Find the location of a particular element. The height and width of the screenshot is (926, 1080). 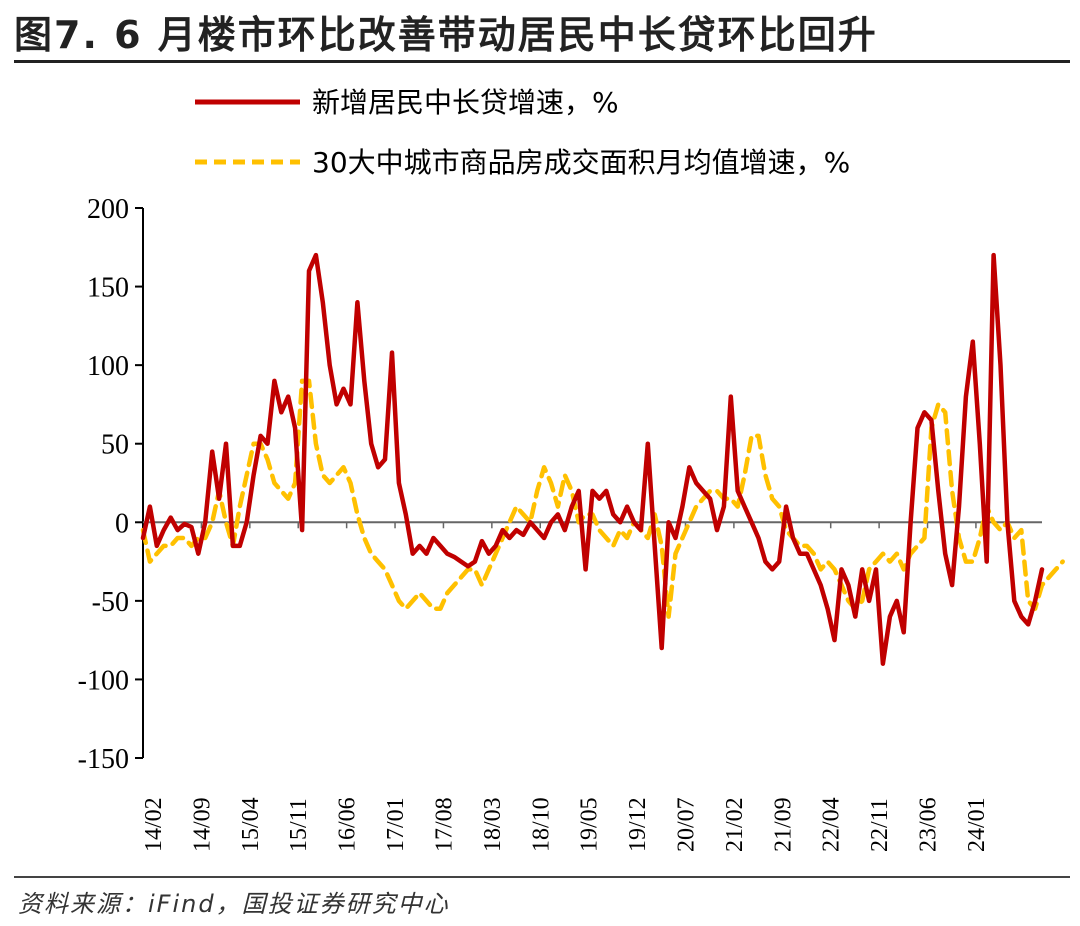

legend-label-0: 新增居民中长贷增速，% is located at coordinates (465, 102).